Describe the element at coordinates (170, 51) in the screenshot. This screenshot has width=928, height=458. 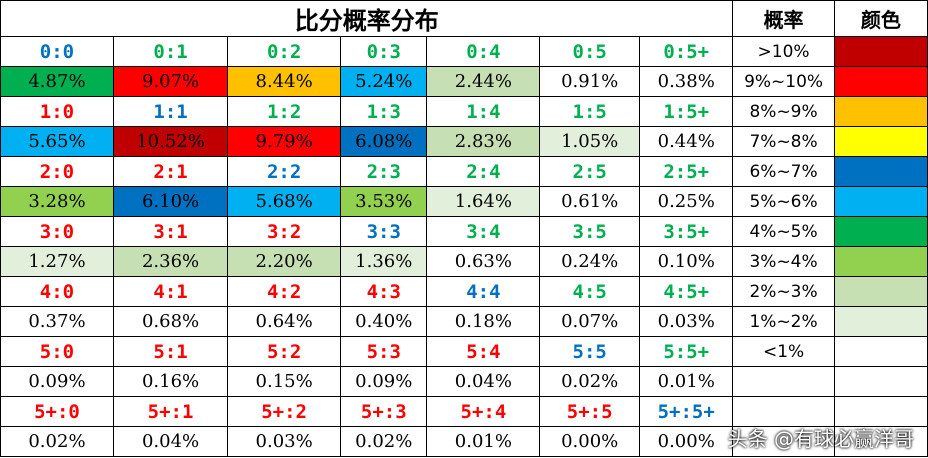
I see `score-cell: 0:1` at that location.